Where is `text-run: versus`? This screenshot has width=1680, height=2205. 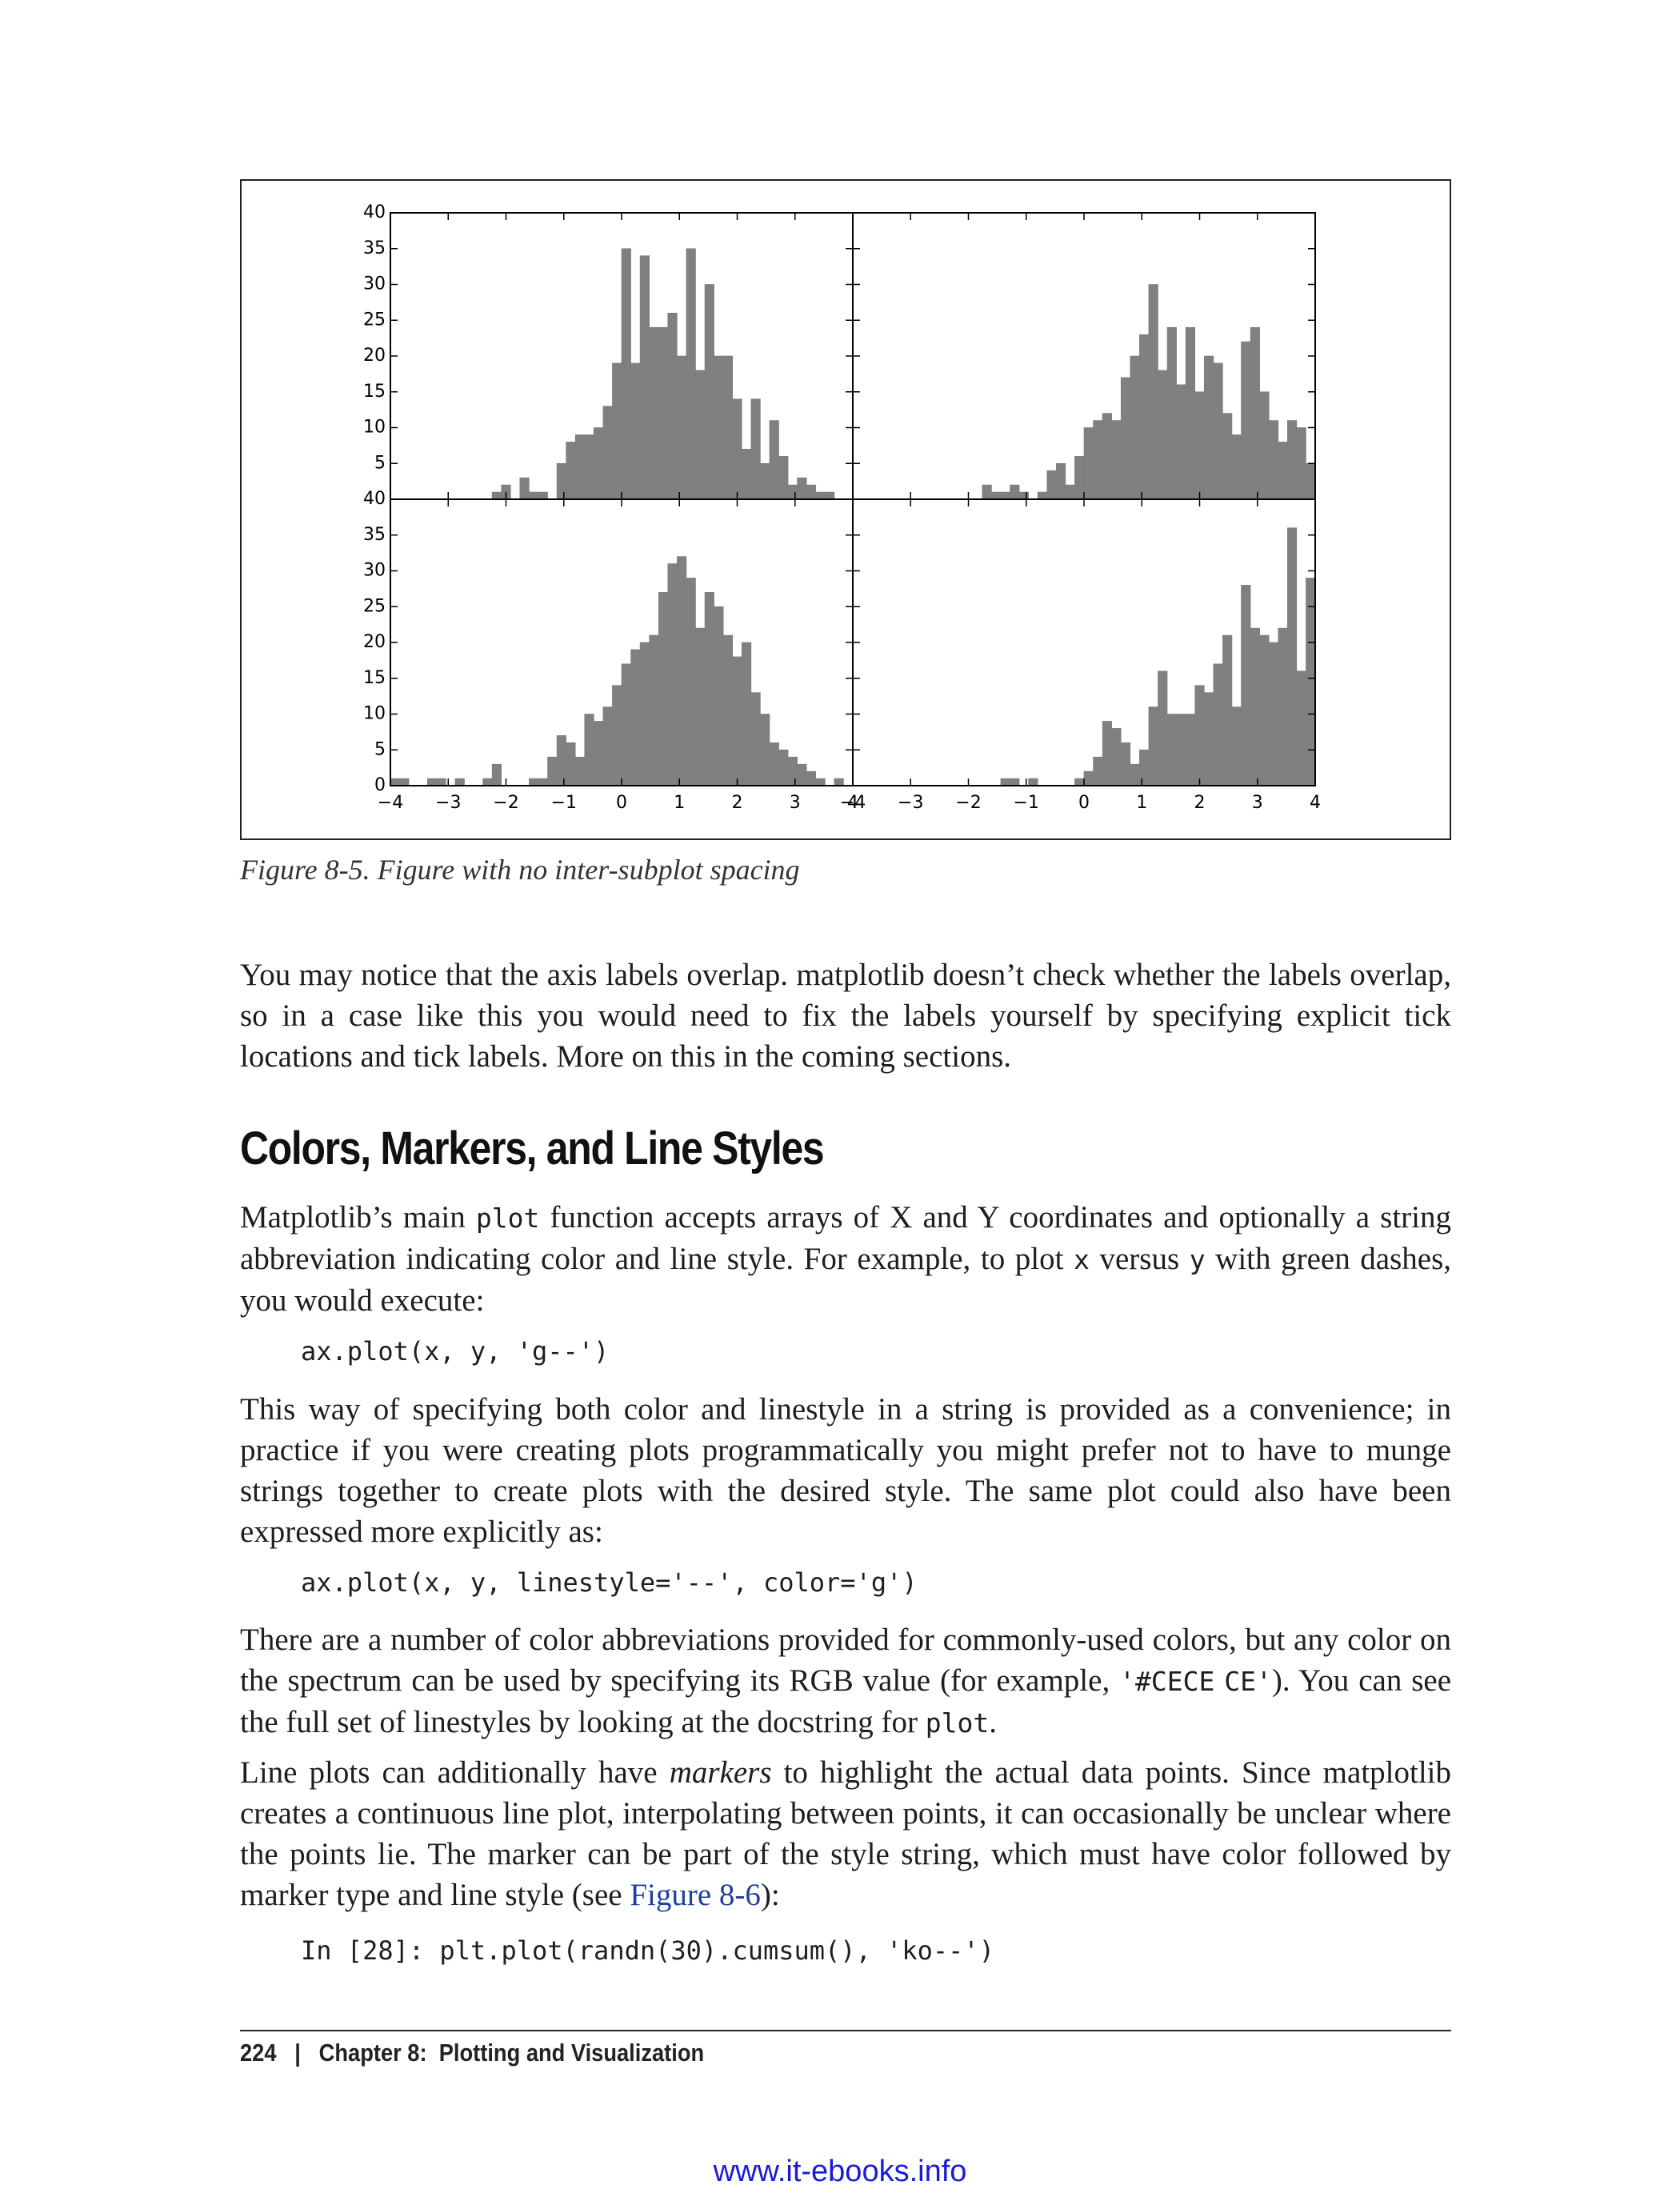 text-run: versus is located at coordinates (1139, 1259).